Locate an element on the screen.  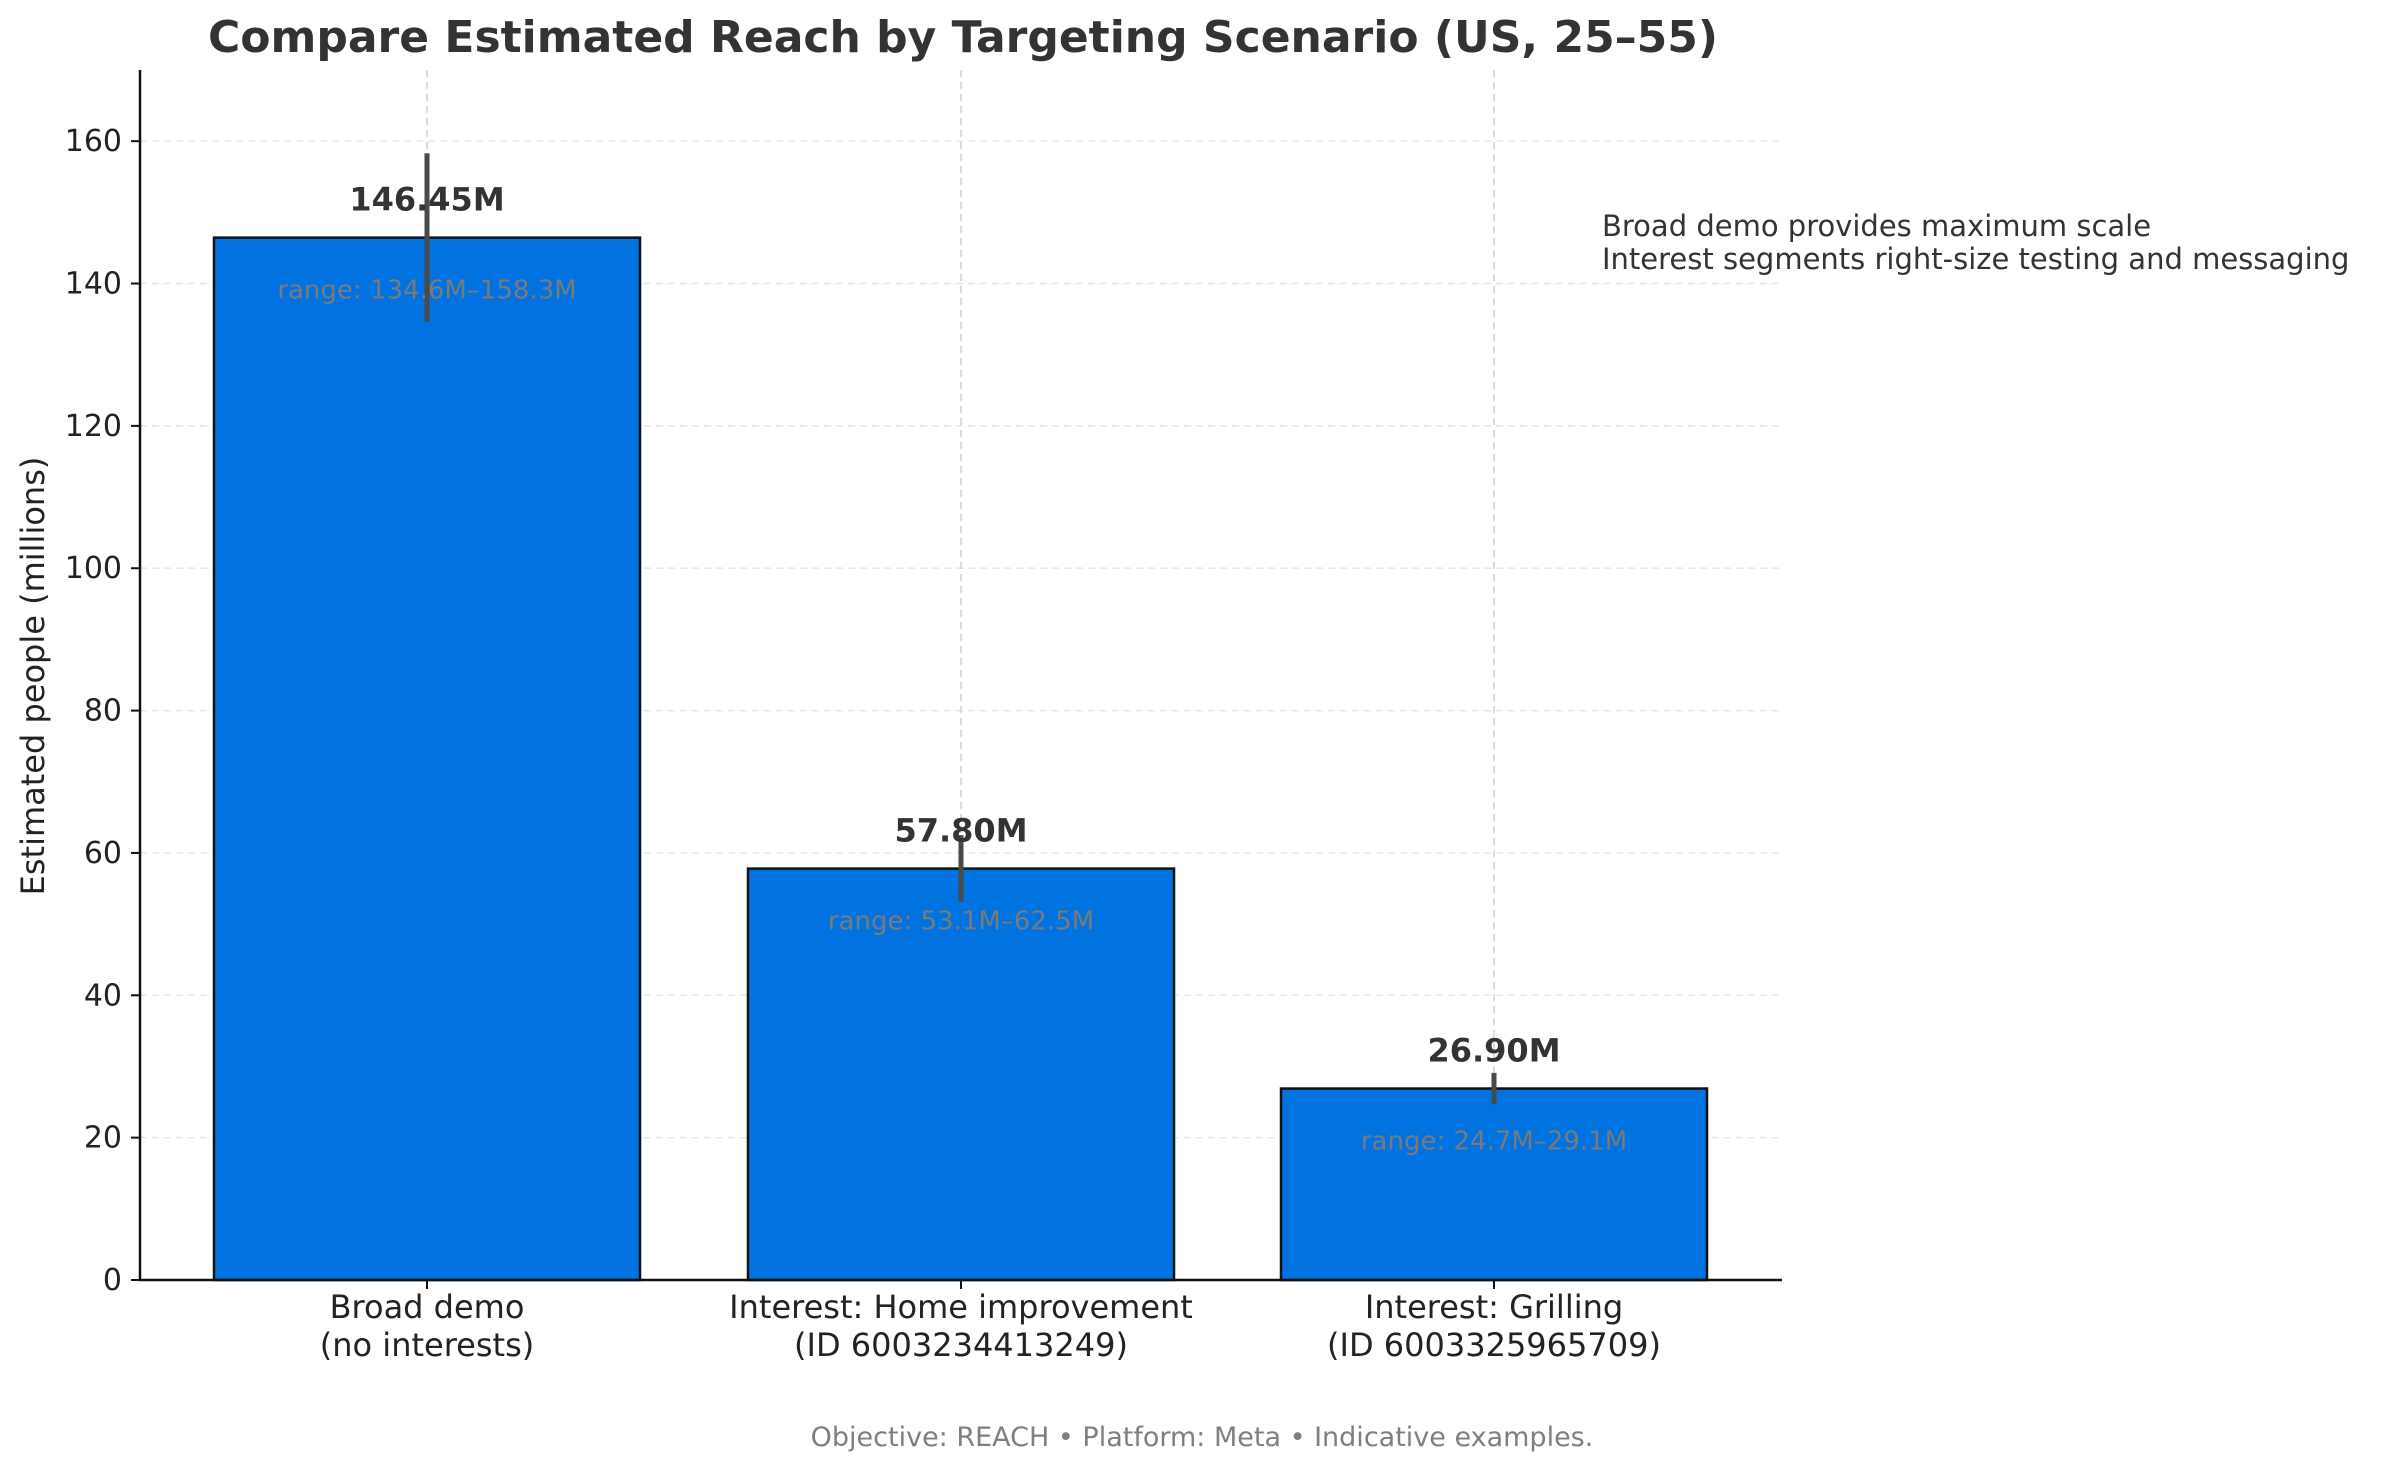
y-tick-label: 100 is located at coordinates (93, 568).